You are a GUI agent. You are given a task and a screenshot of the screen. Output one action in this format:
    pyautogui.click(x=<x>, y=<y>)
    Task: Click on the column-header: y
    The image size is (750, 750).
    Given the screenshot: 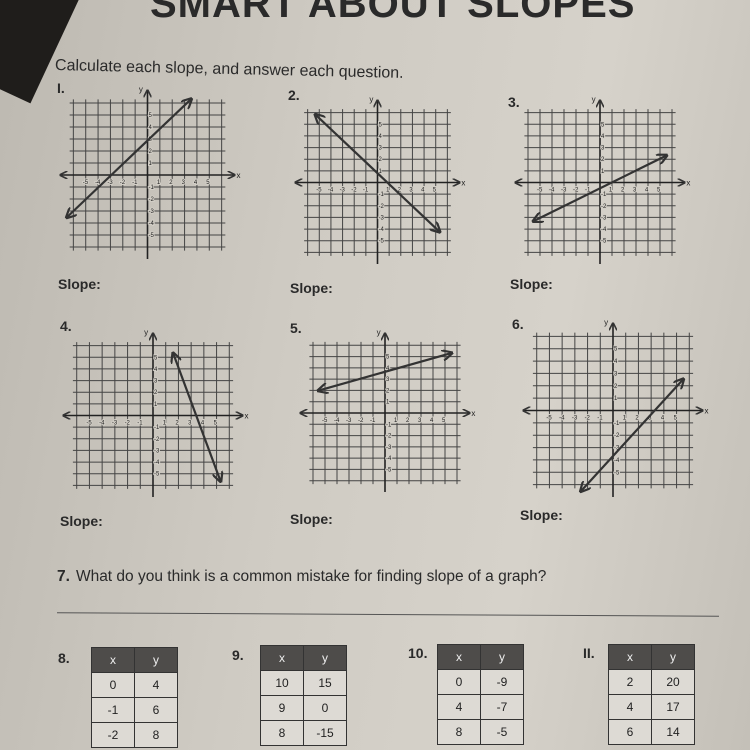 What is the action you would take?
    pyautogui.click(x=673, y=657)
    